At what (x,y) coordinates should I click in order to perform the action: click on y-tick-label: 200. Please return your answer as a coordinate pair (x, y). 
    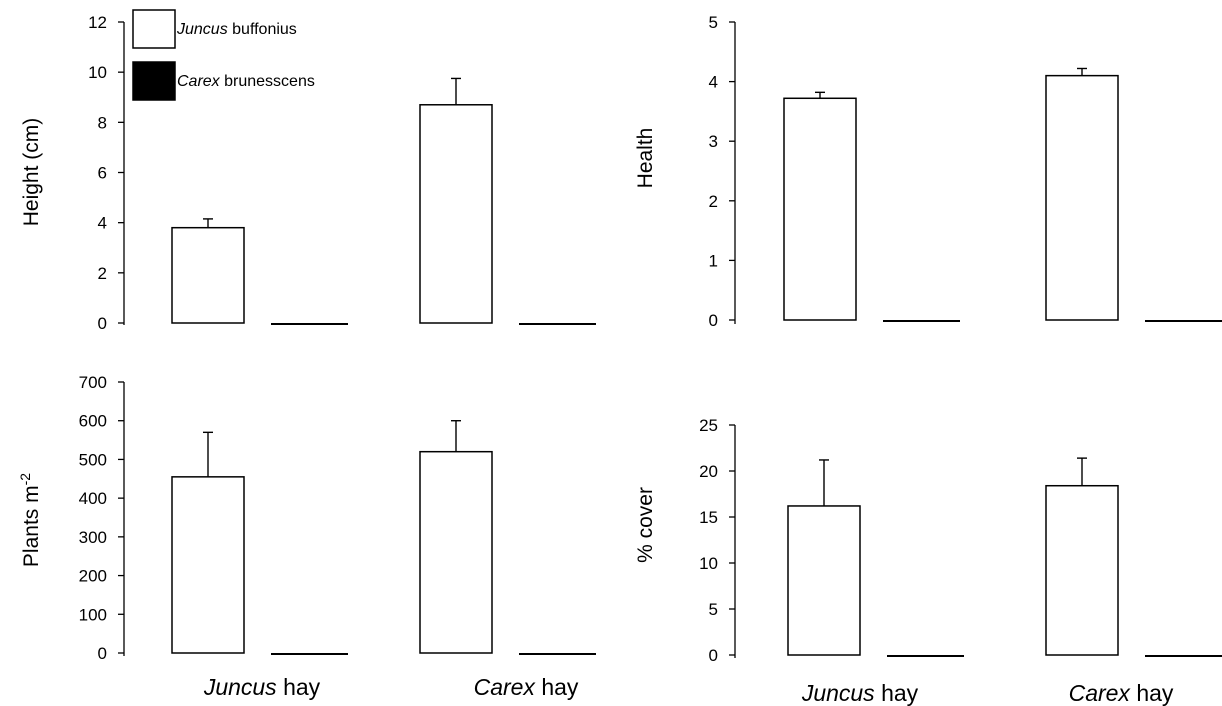
    Looking at the image, I should click on (93, 576).